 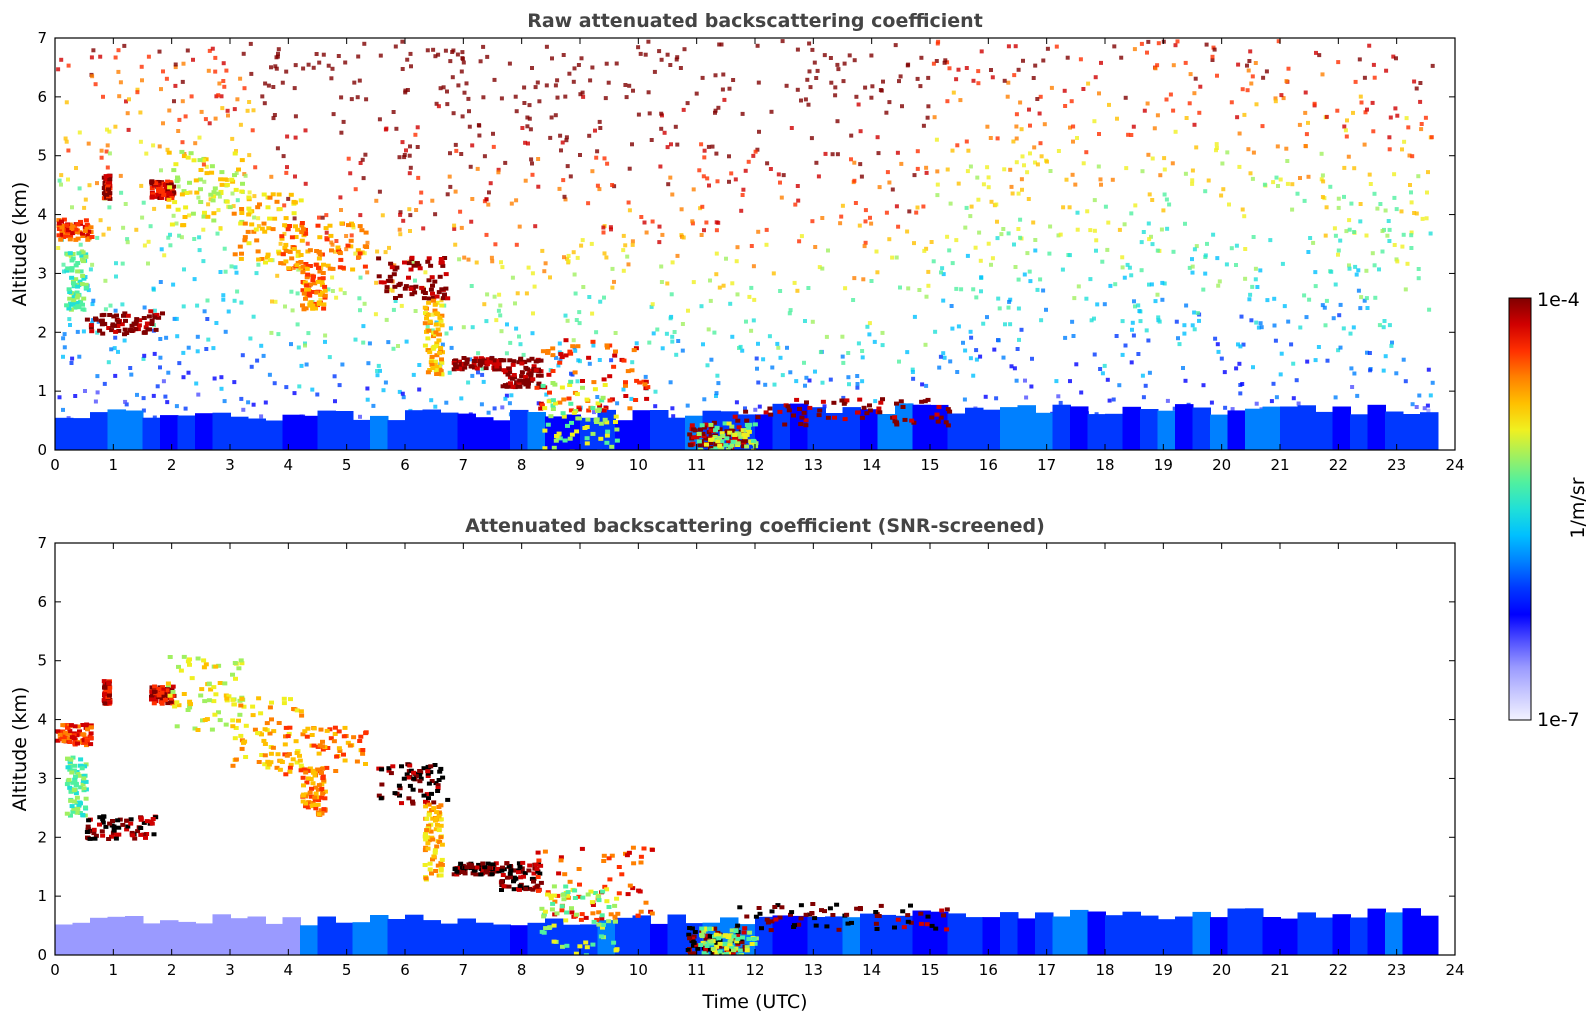 I want to click on y-tick-label: 1, so click(x=42, y=391).